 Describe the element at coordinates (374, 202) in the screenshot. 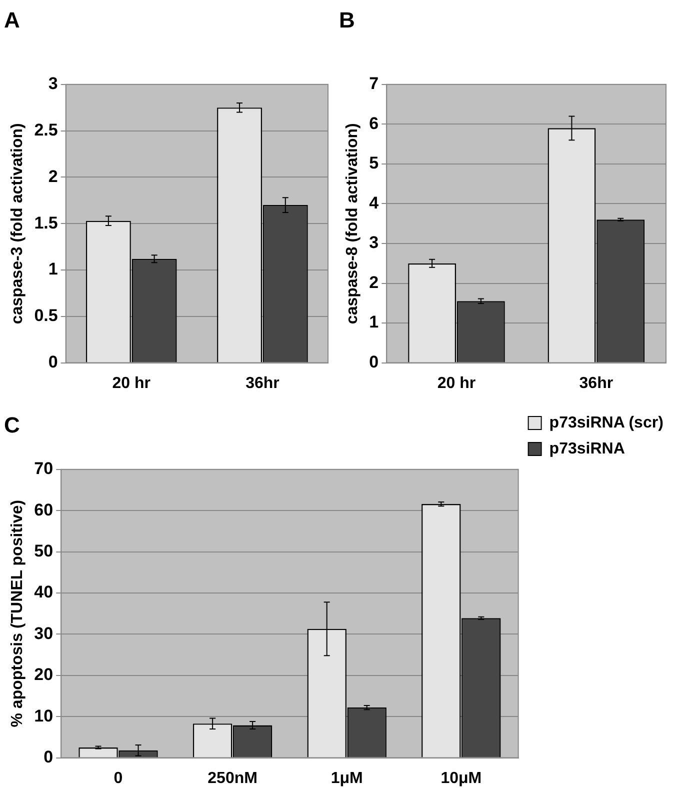

I see `y-tick-label: 4` at that location.